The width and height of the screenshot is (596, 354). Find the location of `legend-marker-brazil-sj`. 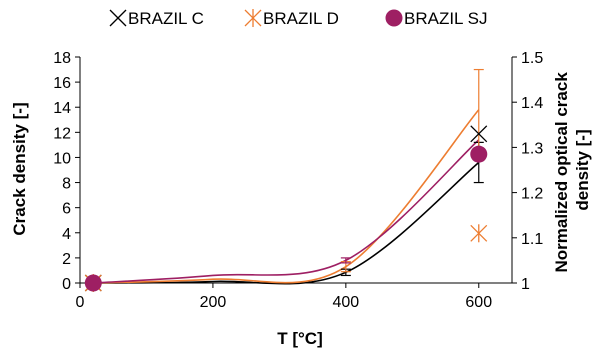

legend-marker-brazil-sj is located at coordinates (394, 18).